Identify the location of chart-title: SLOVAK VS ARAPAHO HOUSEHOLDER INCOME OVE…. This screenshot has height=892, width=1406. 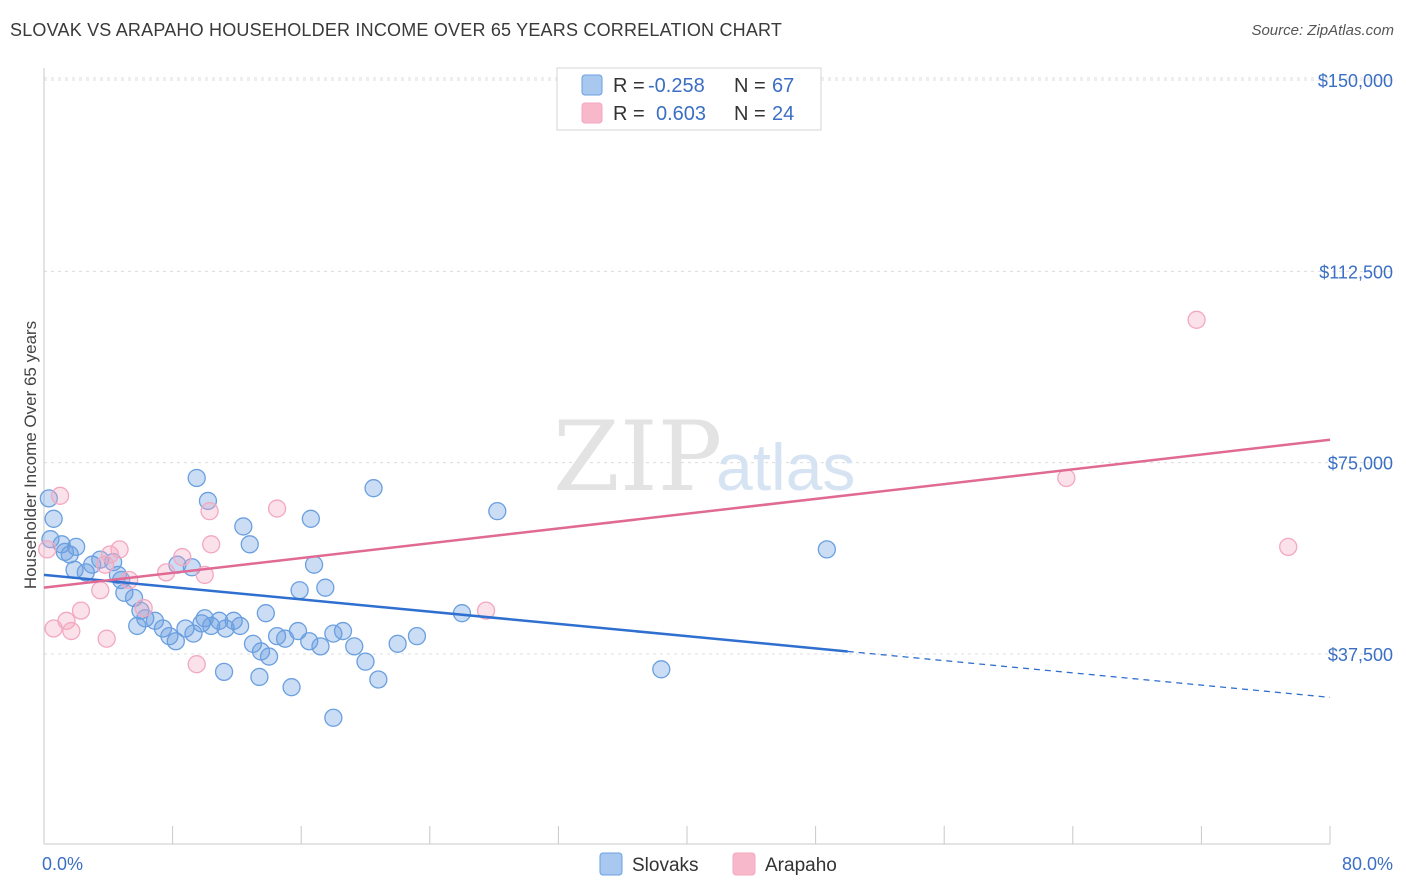
(396, 30).